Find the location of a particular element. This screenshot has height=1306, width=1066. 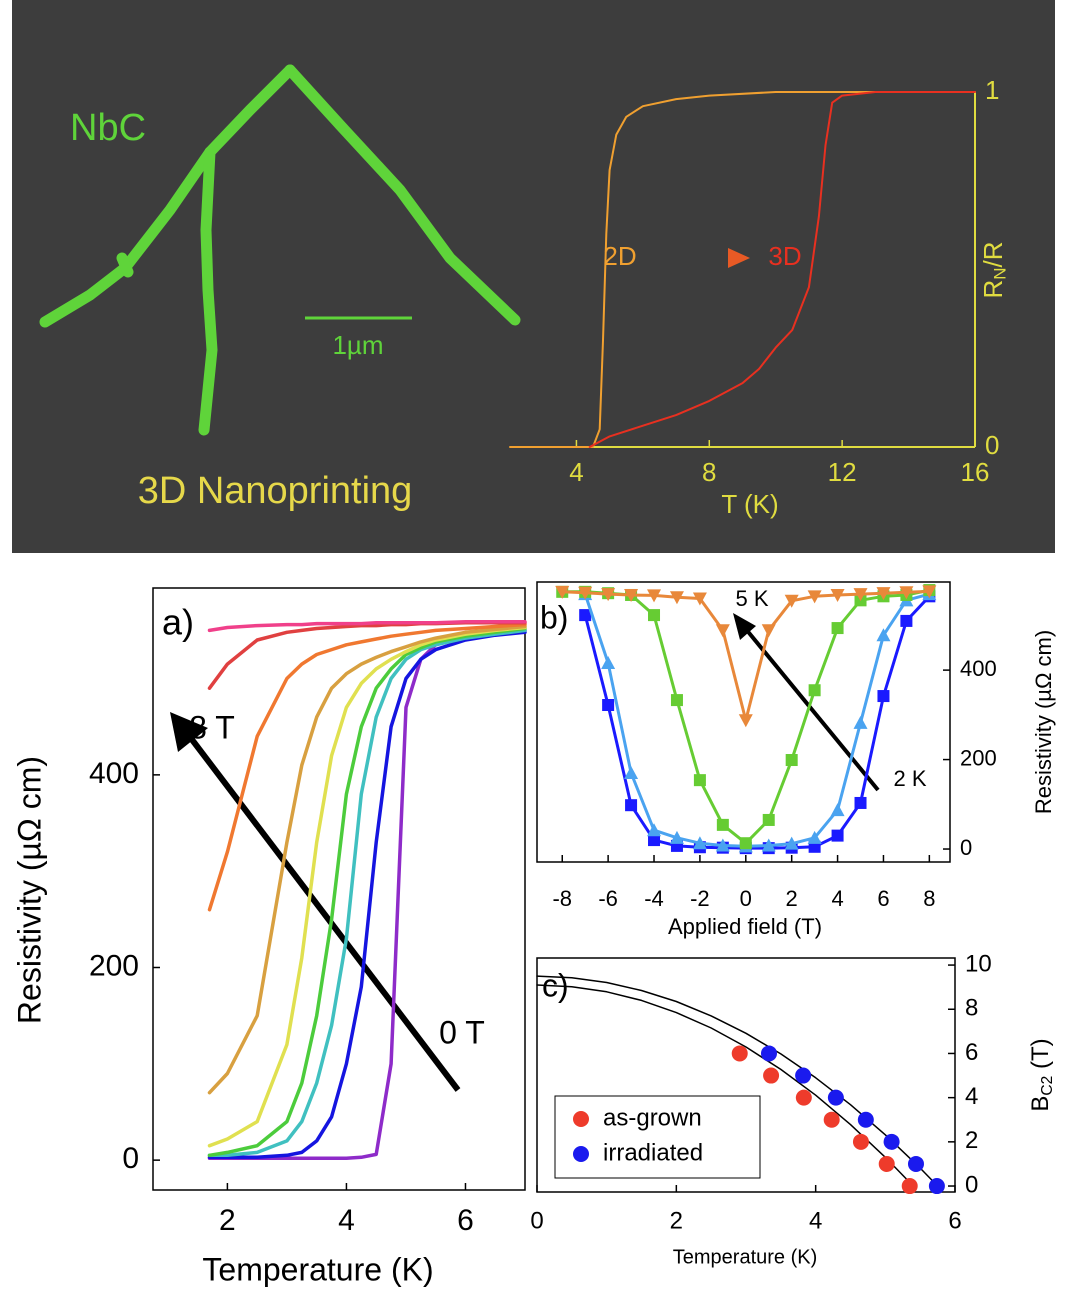

y-axis-label-part: B is located at coordinates (1040, 1104).